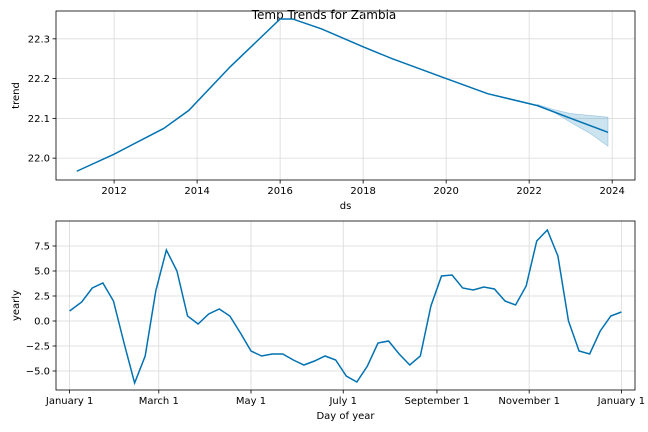  I want to click on yearly-y-tick-label: 0.0, so click(42, 322).